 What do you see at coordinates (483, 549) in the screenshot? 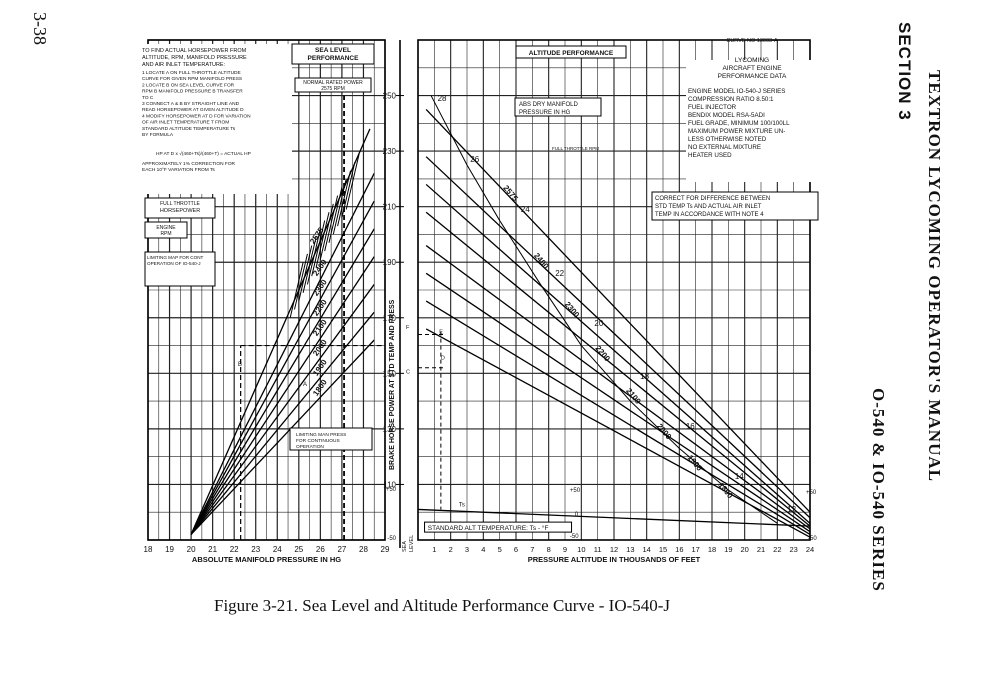
I see `altitude-x-tick: 4` at bounding box center [483, 549].